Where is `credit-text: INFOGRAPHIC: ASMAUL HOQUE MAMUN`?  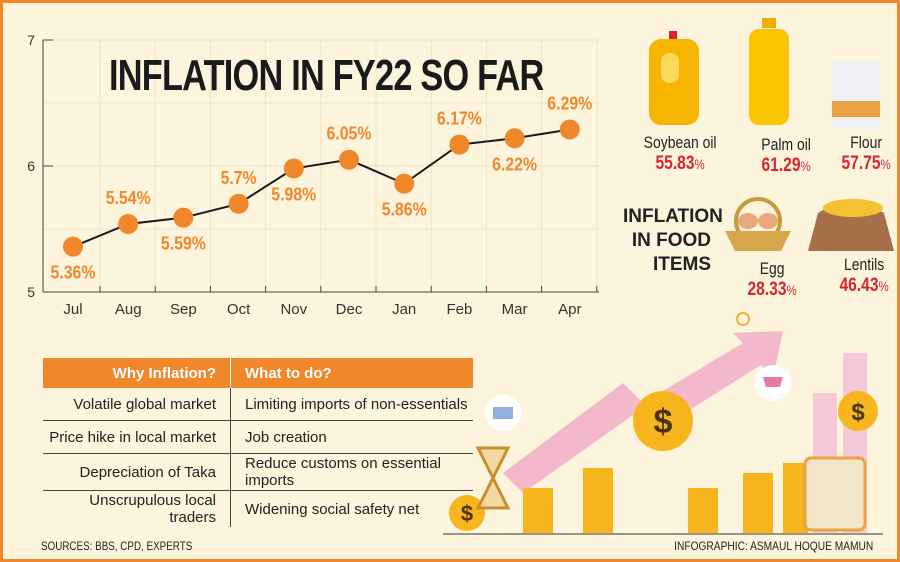 credit-text: INFOGRAPHIC: ASMAUL HOQUE MAMUN is located at coordinates (773, 546).